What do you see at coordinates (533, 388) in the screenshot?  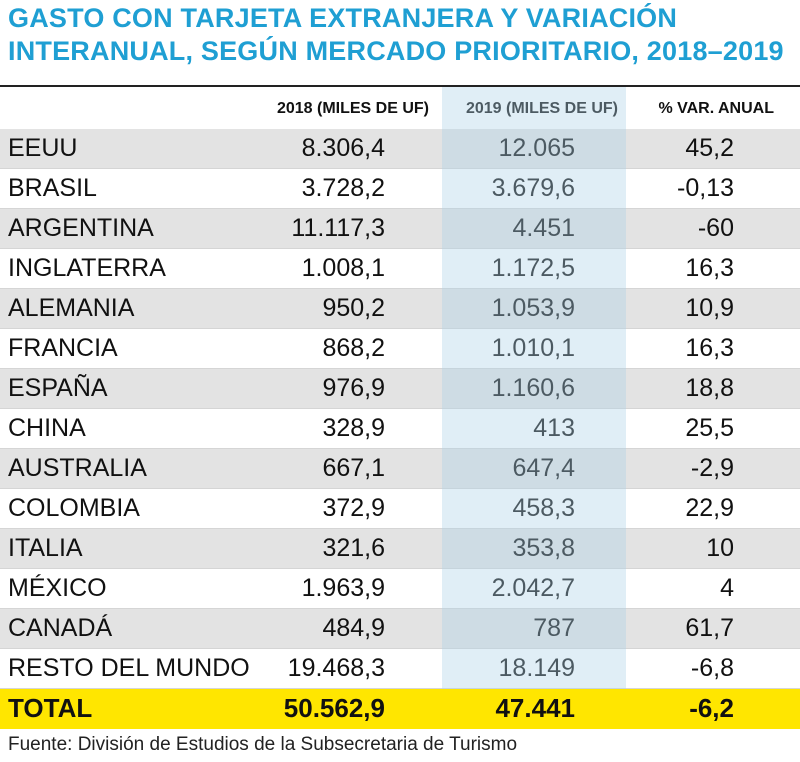 I see `value-2019-cell: 1.160,6` at bounding box center [533, 388].